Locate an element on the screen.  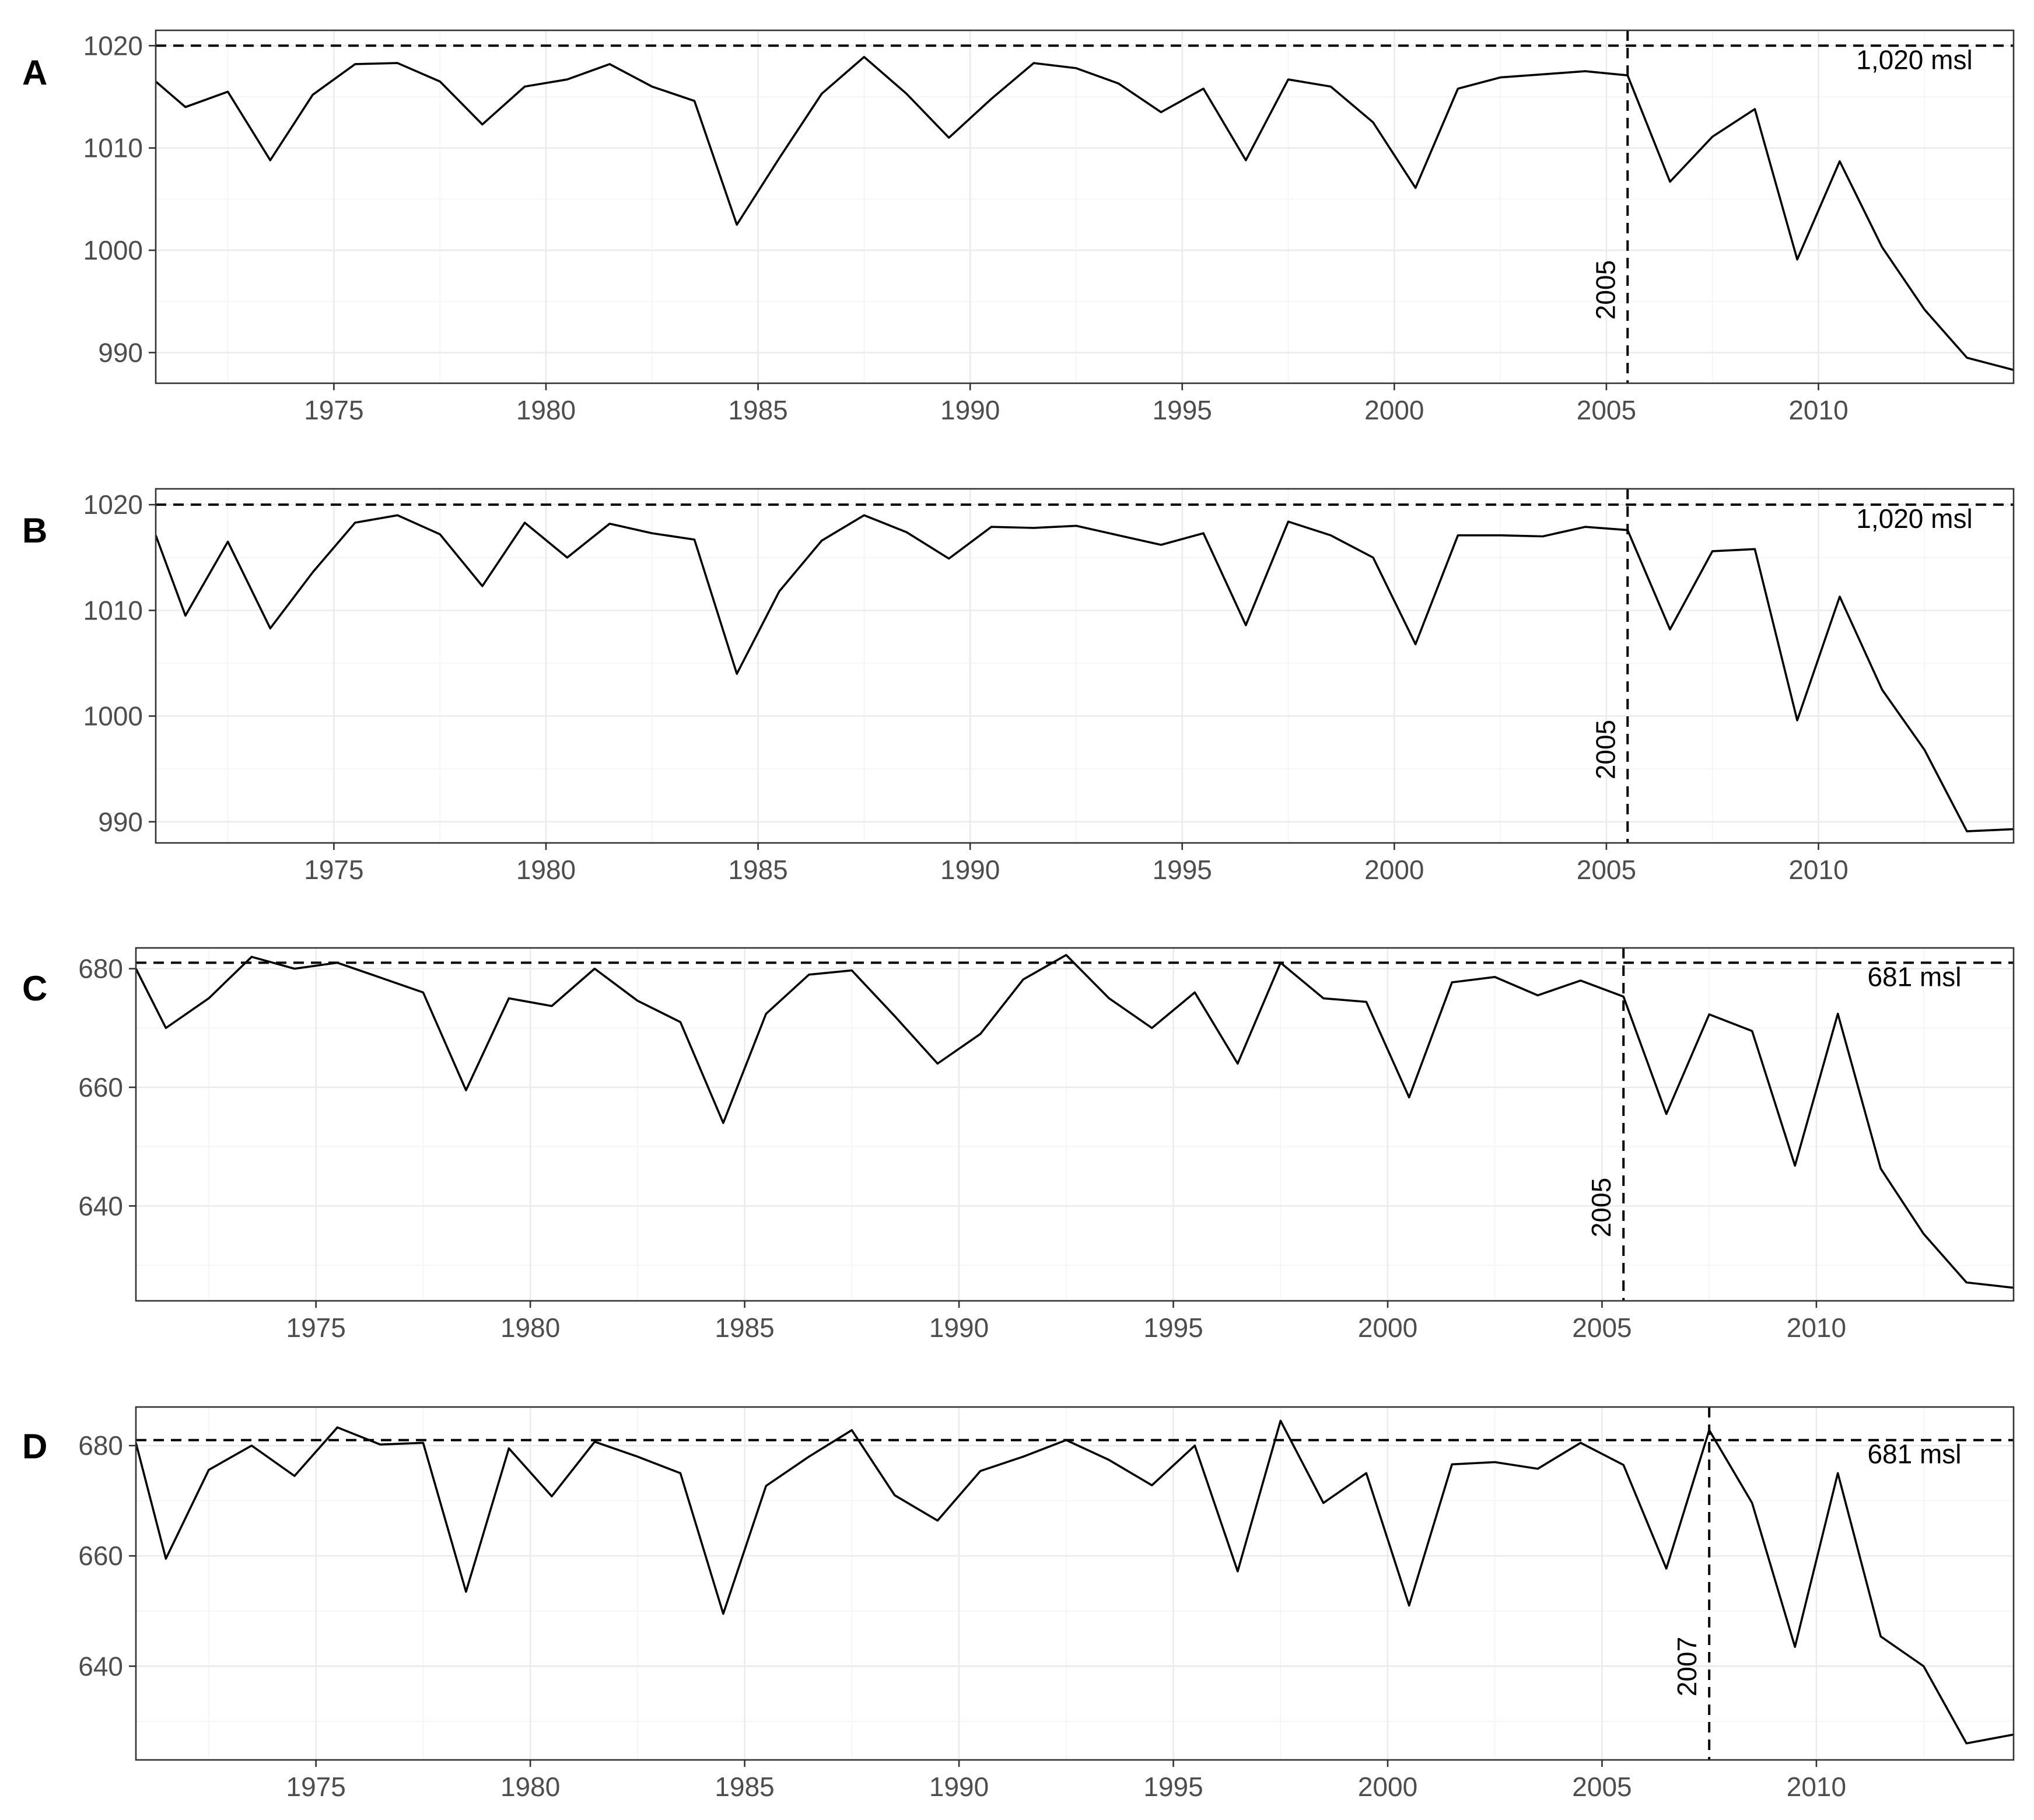
panel-letter: B is located at coordinates (34, 530).